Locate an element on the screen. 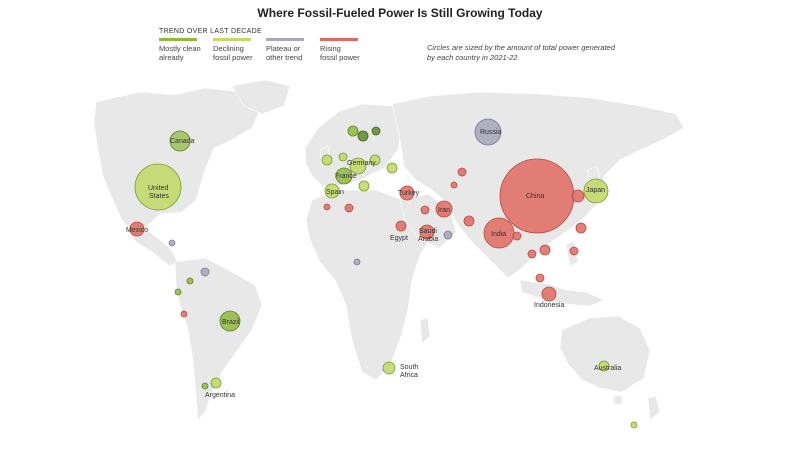 This screenshot has height=449, width=800. legend-label: already is located at coordinates (171, 57).